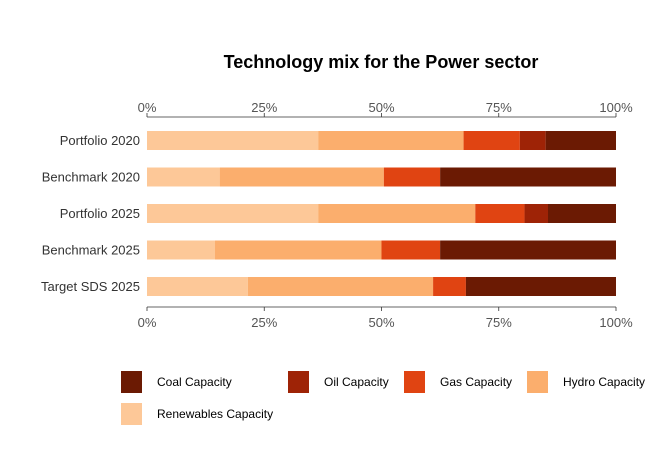 This screenshot has width=654, height=453. What do you see at coordinates (264, 322) in the screenshot?
I see `bottom-tick-label: 25%` at bounding box center [264, 322].